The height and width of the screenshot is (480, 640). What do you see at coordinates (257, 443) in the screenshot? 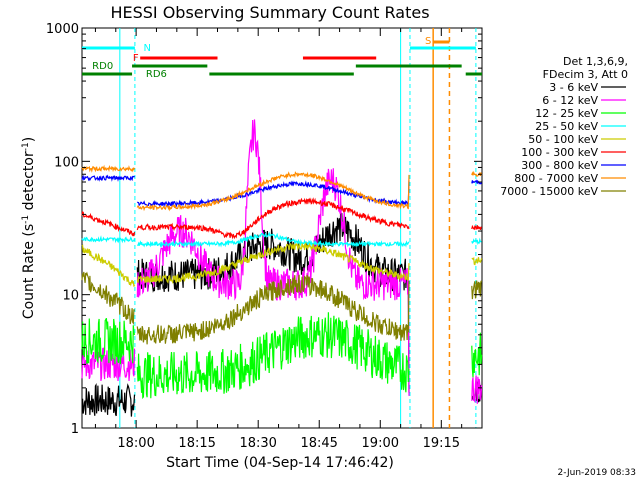
I see `x-tick-label: 18:30` at bounding box center [257, 443].